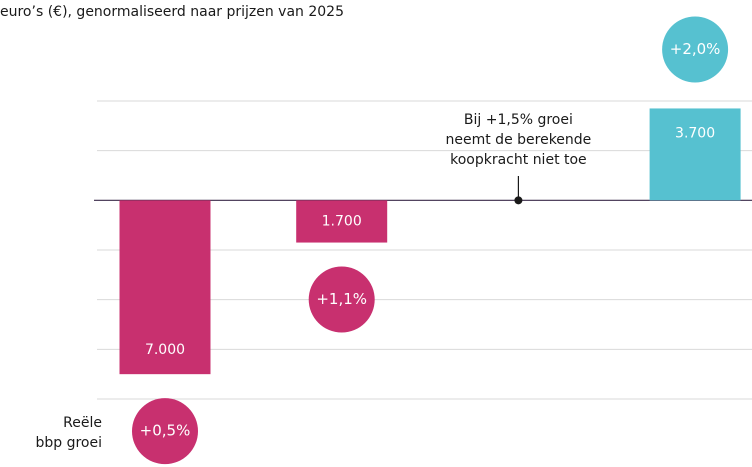 The image size is (752, 467). I want to click on annotation: koopkracht niet toe, so click(518, 160).